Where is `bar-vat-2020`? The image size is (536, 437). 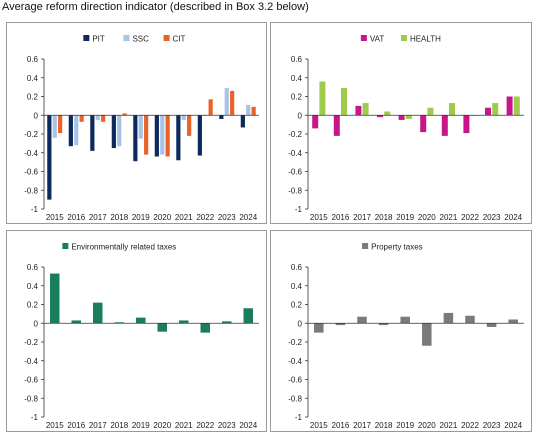
bar-vat-2020 is located at coordinates (423, 124).